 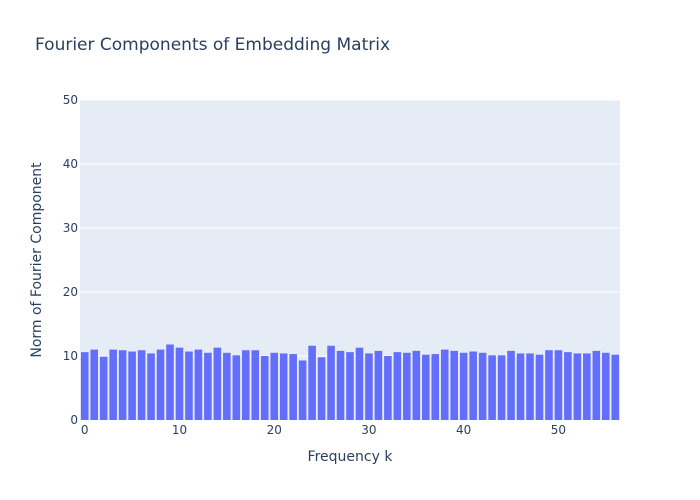 I want to click on x-tick-label: 30, so click(x=368, y=430).